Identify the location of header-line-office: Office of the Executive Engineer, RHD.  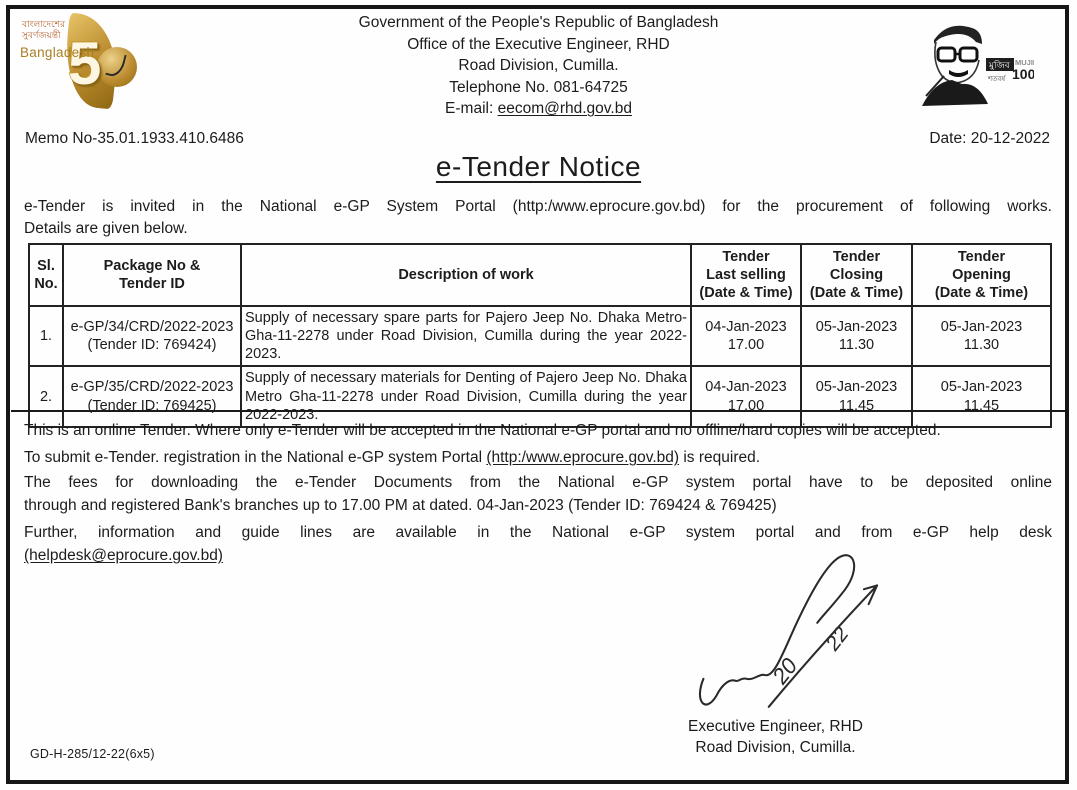
(538, 44).